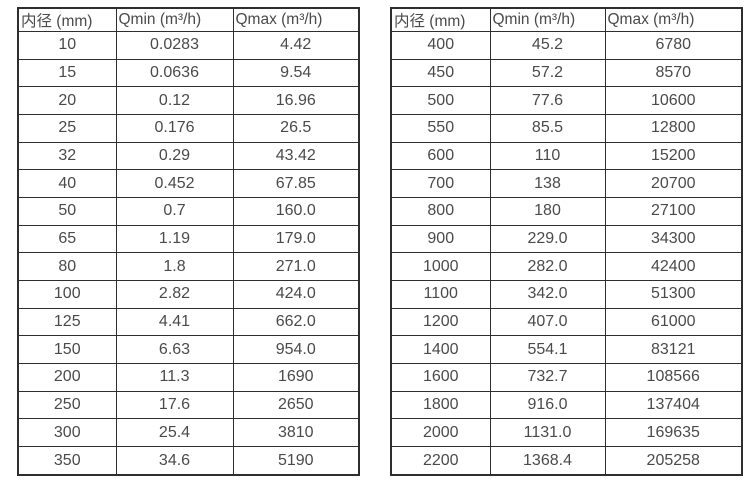 The image size is (750, 483). Describe the element at coordinates (547, 156) in the screenshot. I see `table-cell: 110` at that location.